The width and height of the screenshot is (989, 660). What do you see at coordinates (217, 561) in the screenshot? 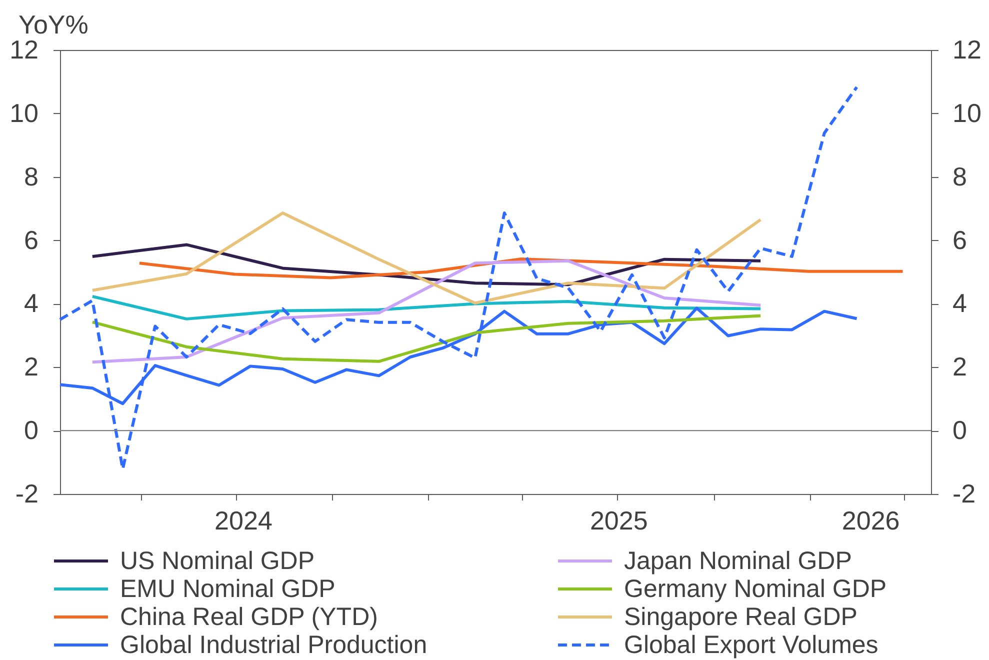
I see `legend-label: US Nominal GDP` at bounding box center [217, 561].